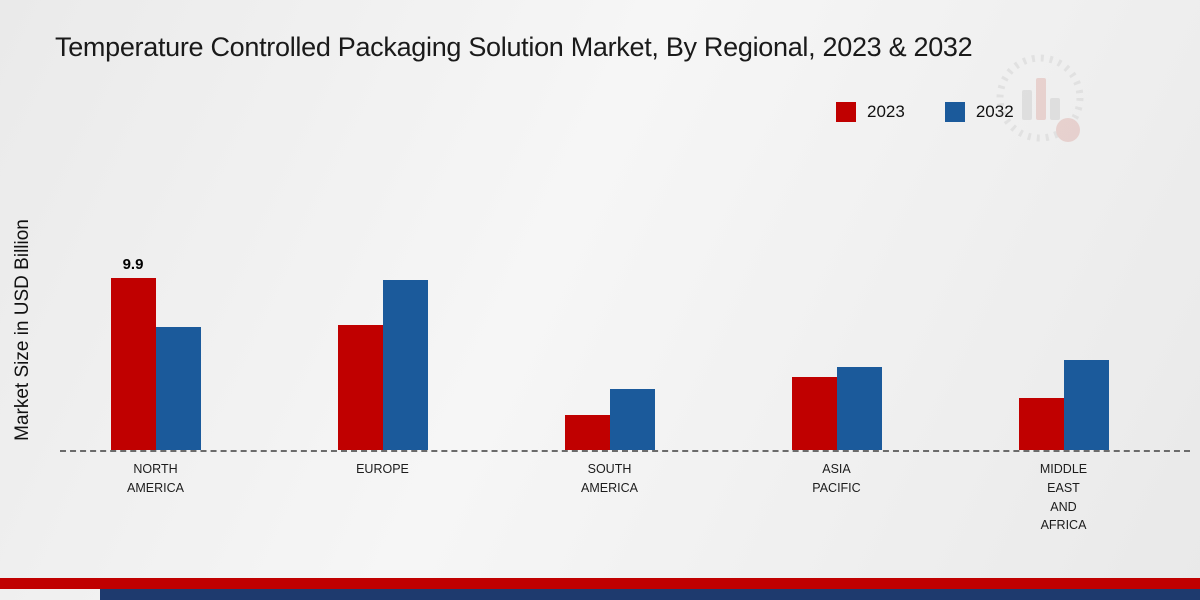 The width and height of the screenshot is (1200, 600). I want to click on bar-2032-europe, so click(405, 365).